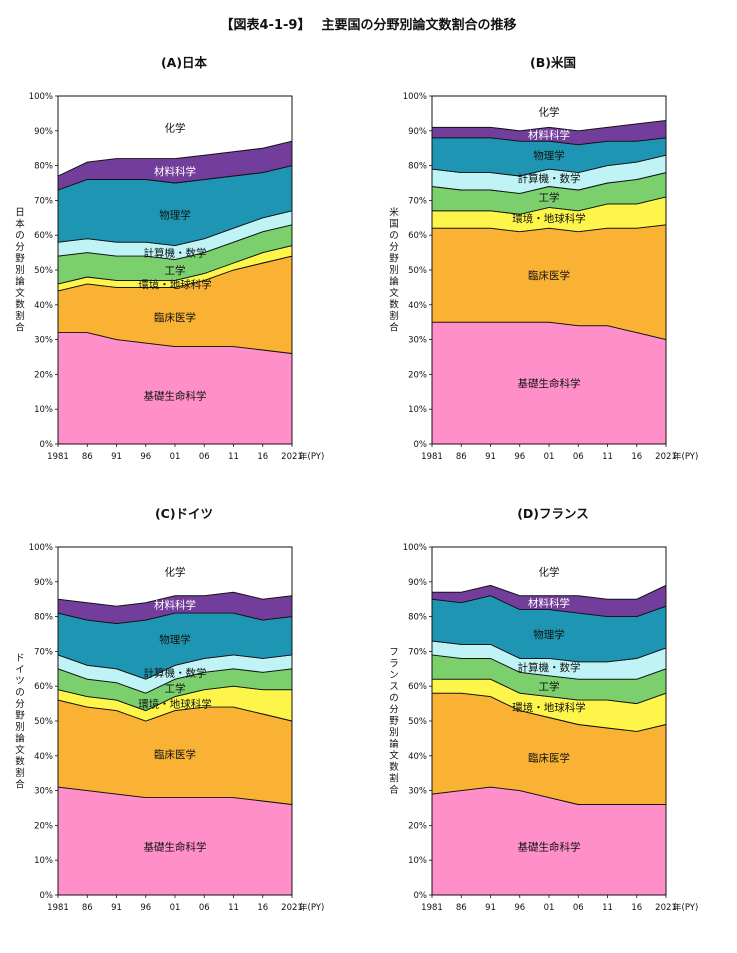  Describe the element at coordinates (20, 271) in the screenshot. I see `y-axis-label: 日本の分野別論文数割合` at that location.